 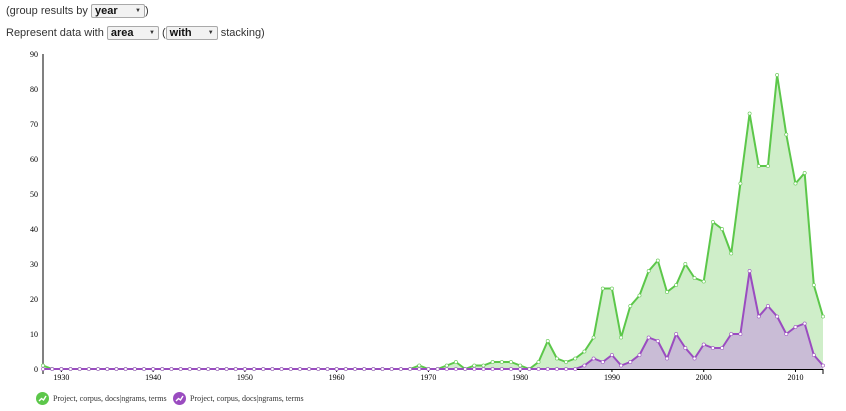 I want to click on y-tick-label: 0, so click(x=36, y=369).